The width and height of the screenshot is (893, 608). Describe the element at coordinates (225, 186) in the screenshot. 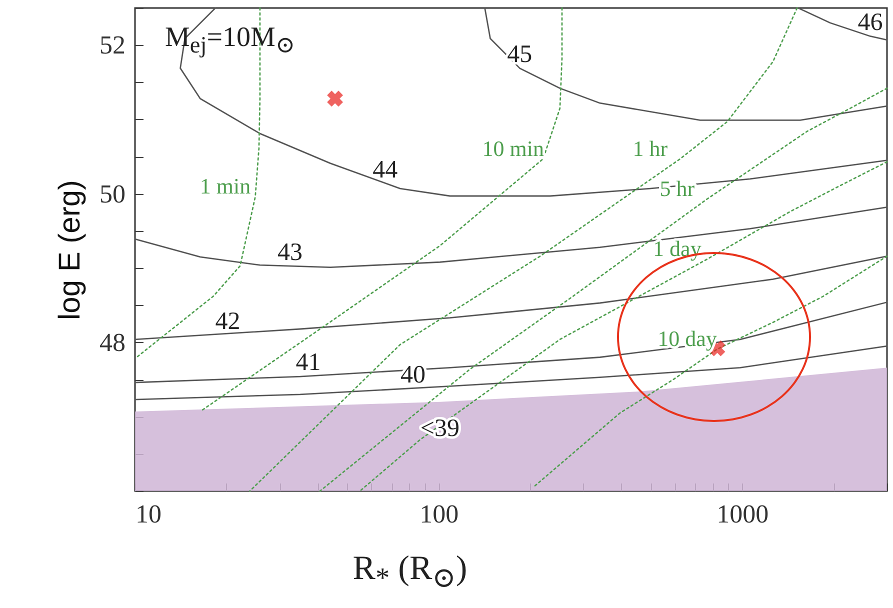

I see `series-label: 1 min` at that location.